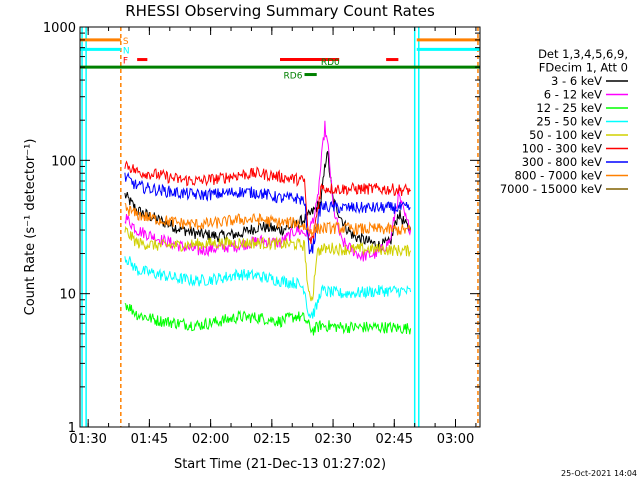  Describe the element at coordinates (87, 439) in the screenshot. I see `x-tick-label-0: 01:30` at that location.